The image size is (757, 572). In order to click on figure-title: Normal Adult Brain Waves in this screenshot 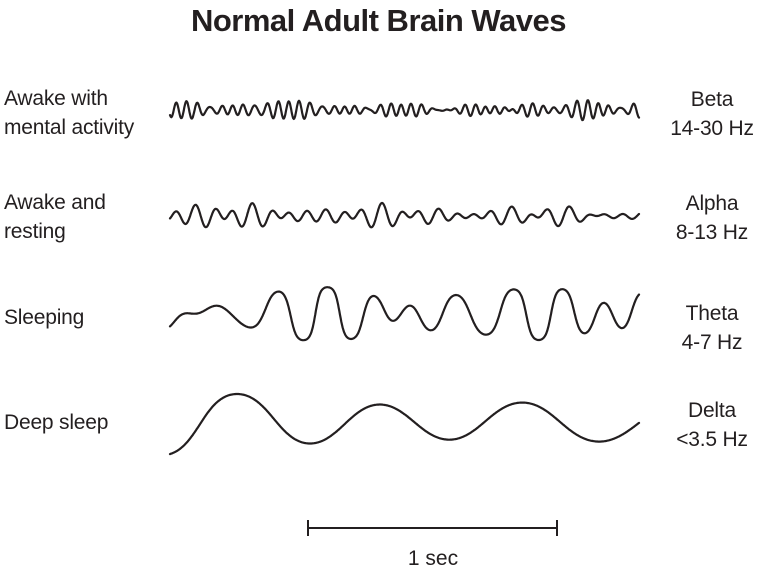, I will do `click(378, 20)`.